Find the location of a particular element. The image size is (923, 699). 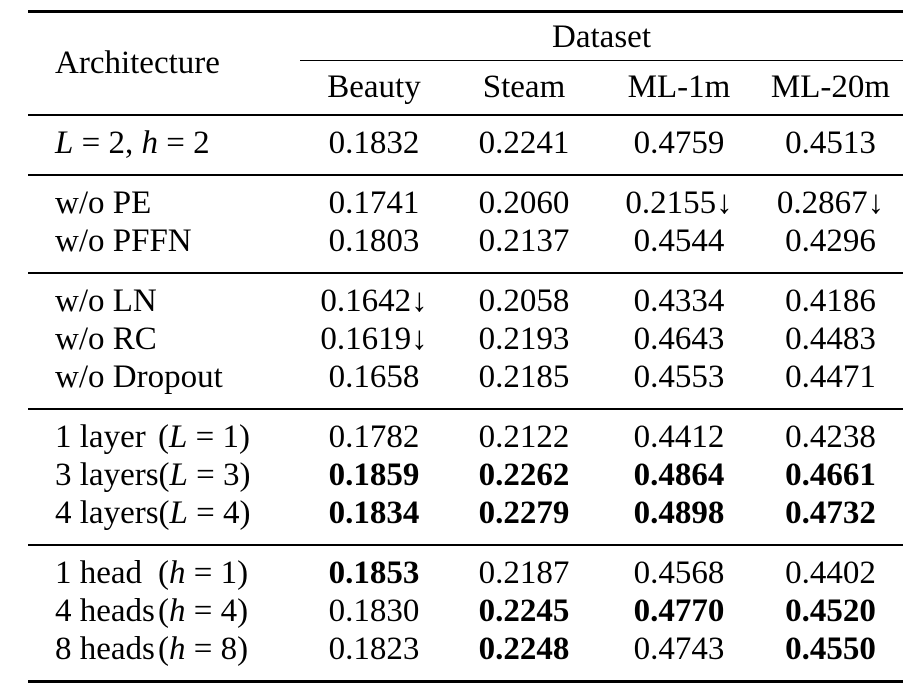

metric-value: 0.4553 is located at coordinates (679, 376).